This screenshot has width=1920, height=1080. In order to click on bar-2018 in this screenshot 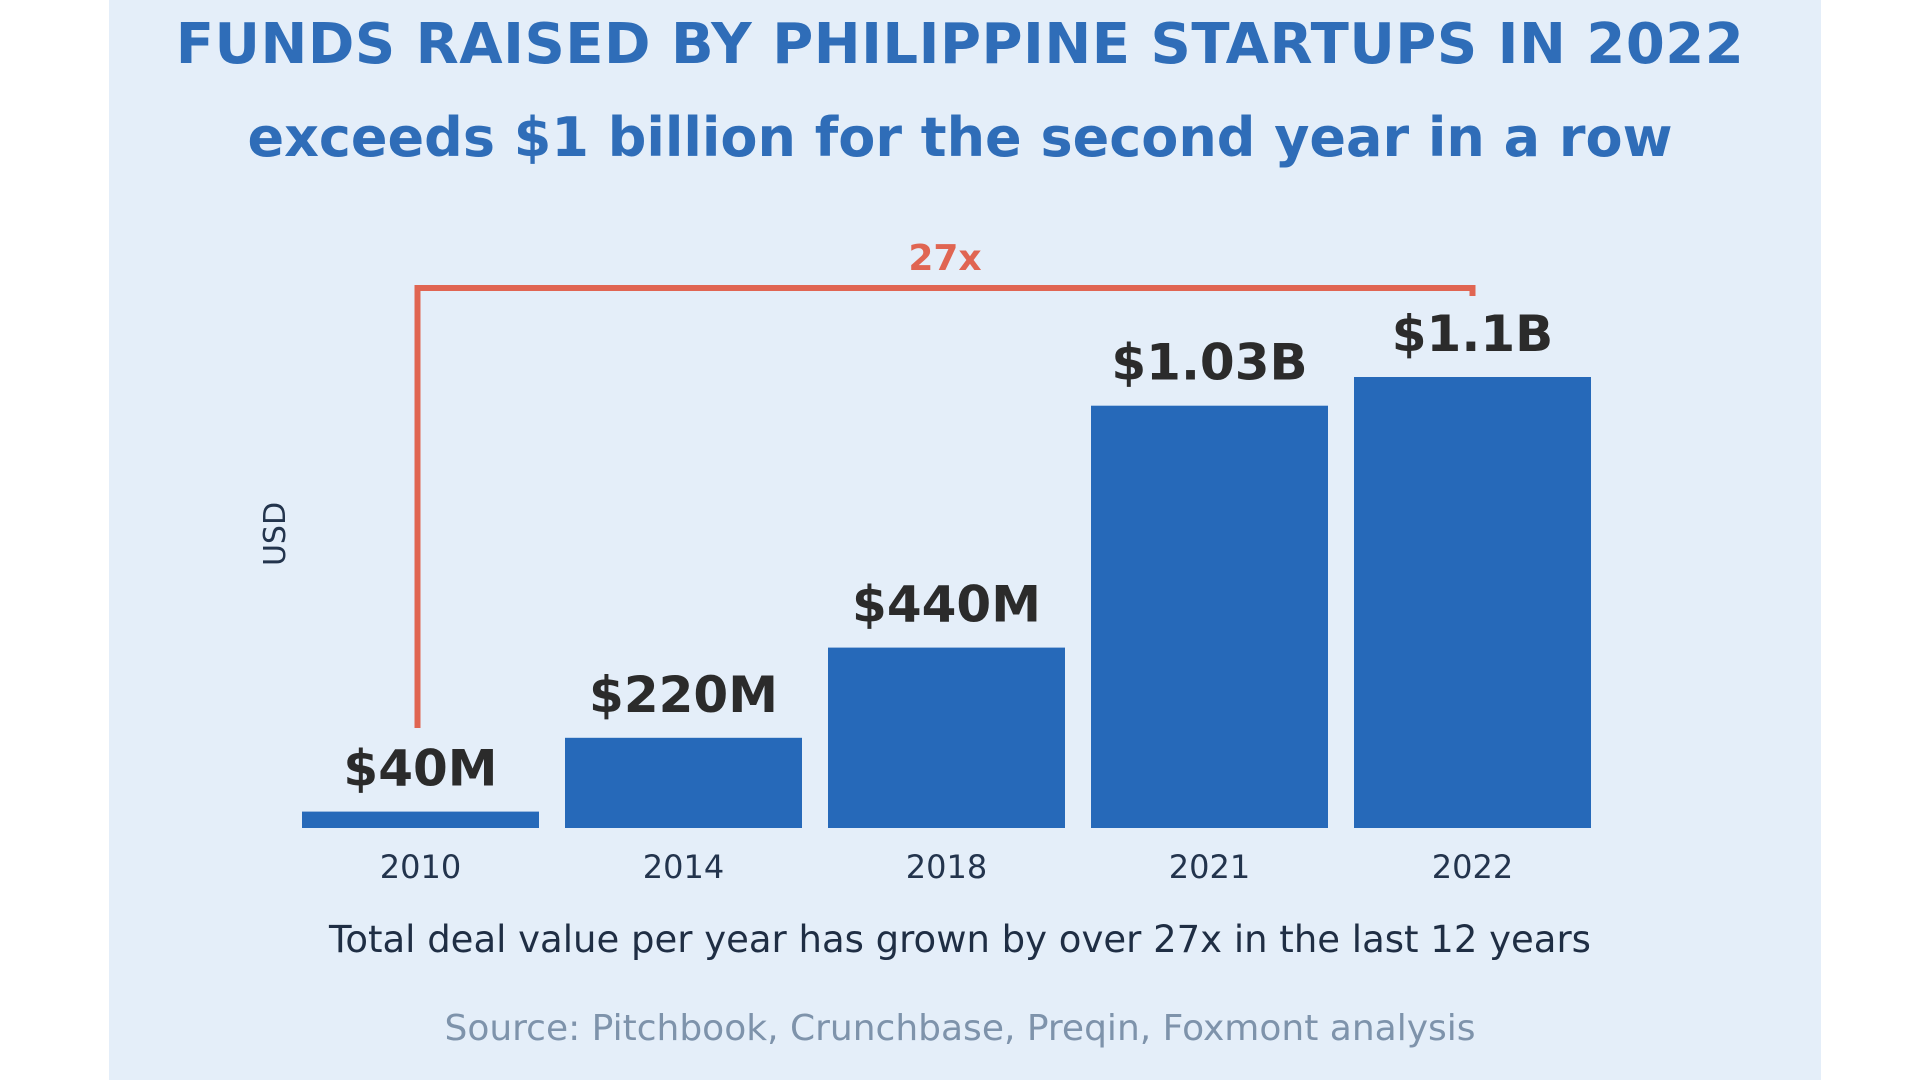, I will do `click(946, 737)`.